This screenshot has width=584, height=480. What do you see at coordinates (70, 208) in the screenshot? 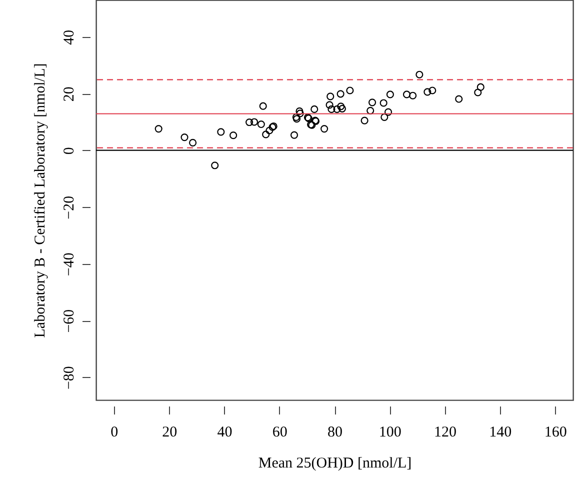
I see `y-tick-label: −20` at bounding box center [70, 208].